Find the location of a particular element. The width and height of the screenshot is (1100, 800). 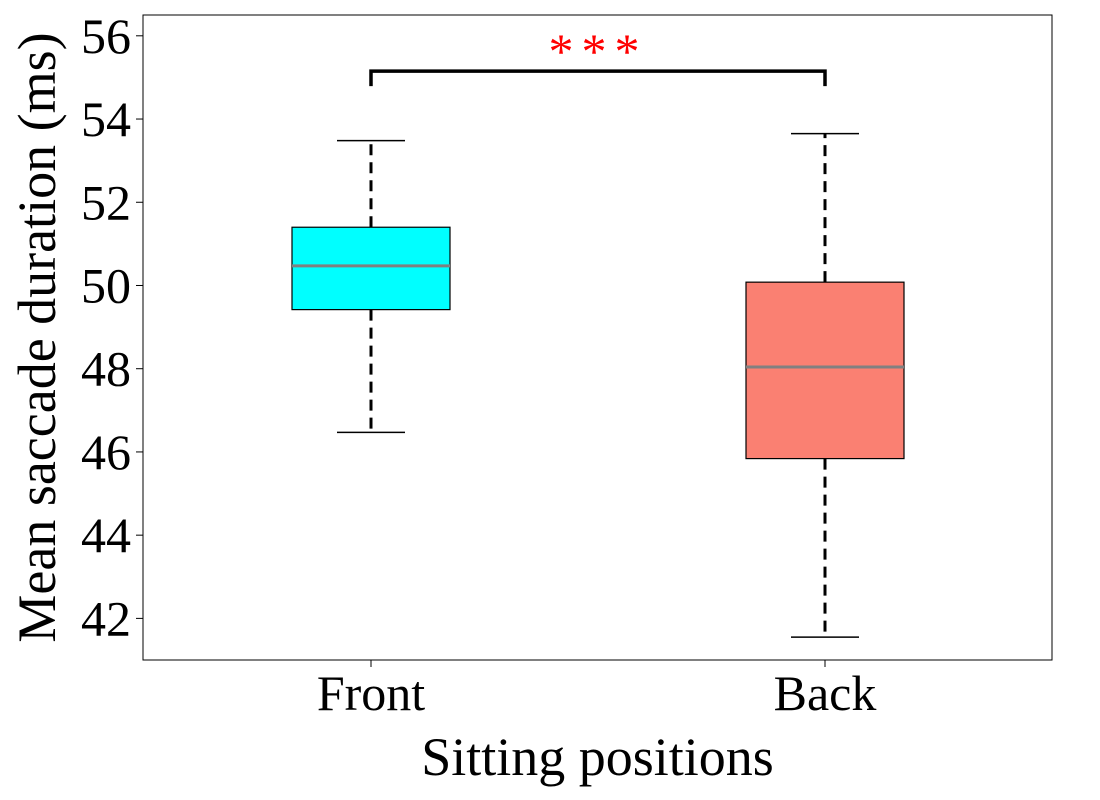

significance-bracket is located at coordinates (598, 78).